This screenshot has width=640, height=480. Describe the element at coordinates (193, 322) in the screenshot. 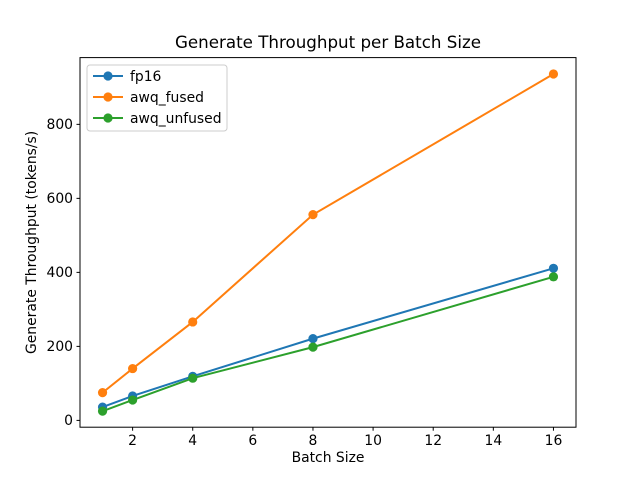

I see `data-point-awq_fused-x4` at that location.